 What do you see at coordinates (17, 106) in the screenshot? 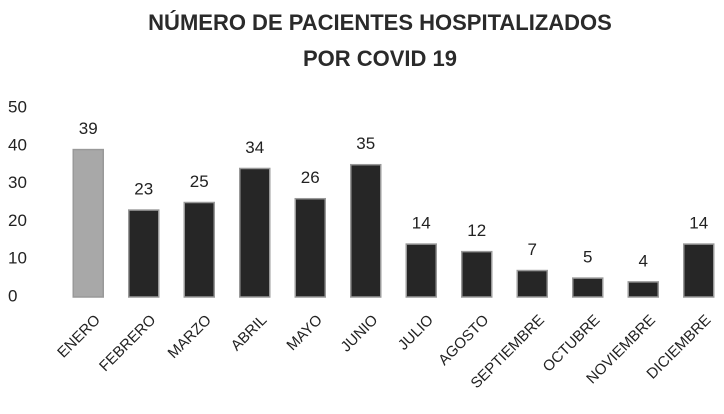
I see `y-tick-label: 50` at bounding box center [17, 106].